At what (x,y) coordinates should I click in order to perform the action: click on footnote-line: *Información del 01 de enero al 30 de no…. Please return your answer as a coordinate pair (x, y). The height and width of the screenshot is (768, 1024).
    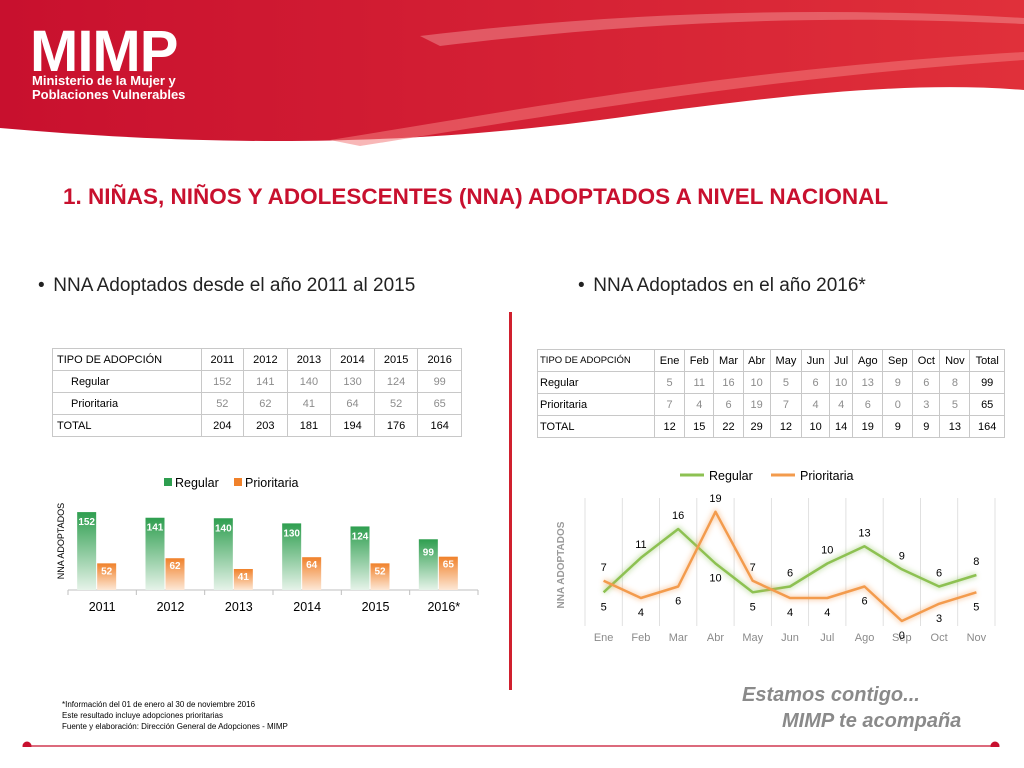
    Looking at the image, I should click on (159, 704).